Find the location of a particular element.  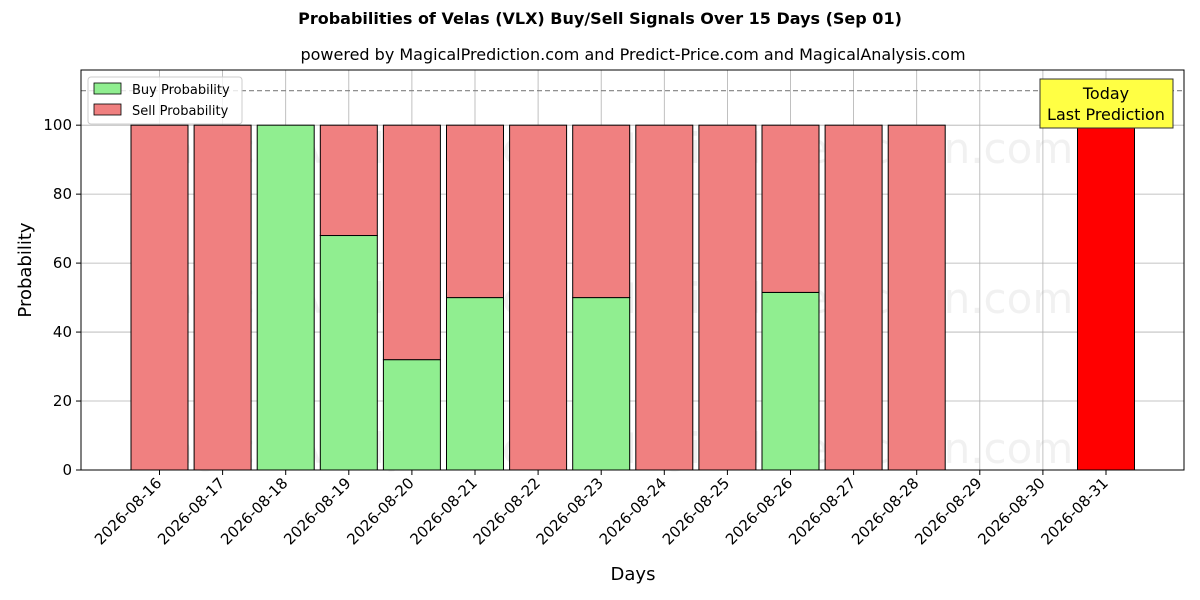

y-tick-label: 60 is located at coordinates (62, 263).